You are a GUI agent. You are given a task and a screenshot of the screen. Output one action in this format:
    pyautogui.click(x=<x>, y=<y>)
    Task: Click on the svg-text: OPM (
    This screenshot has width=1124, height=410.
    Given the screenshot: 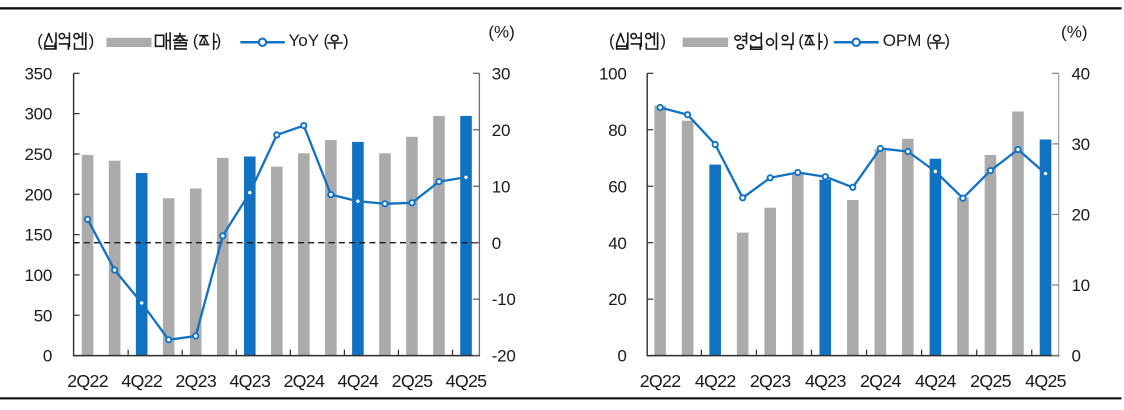 What is the action you would take?
    pyautogui.click(x=907, y=40)
    